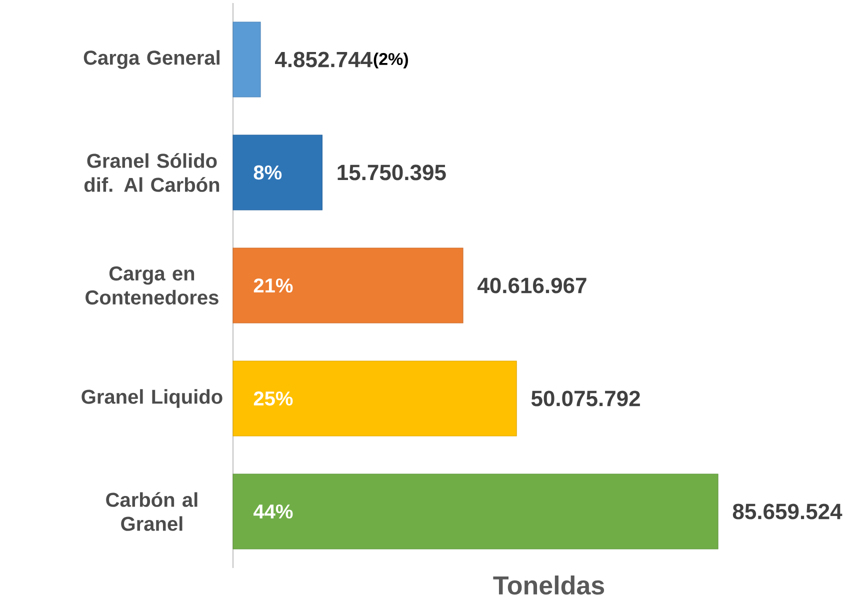  Describe the element at coordinates (585, 398) in the screenshot. I see `data-label: 50.075.792` at that location.